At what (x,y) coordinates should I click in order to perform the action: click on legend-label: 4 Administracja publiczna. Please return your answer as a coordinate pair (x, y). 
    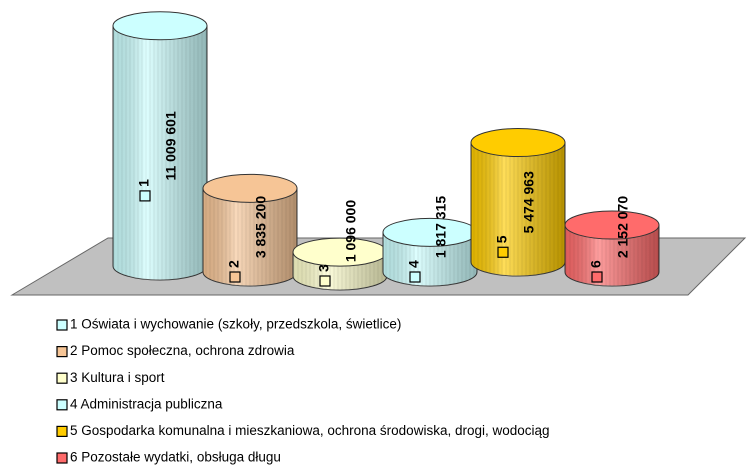
    Looking at the image, I should click on (146, 403).